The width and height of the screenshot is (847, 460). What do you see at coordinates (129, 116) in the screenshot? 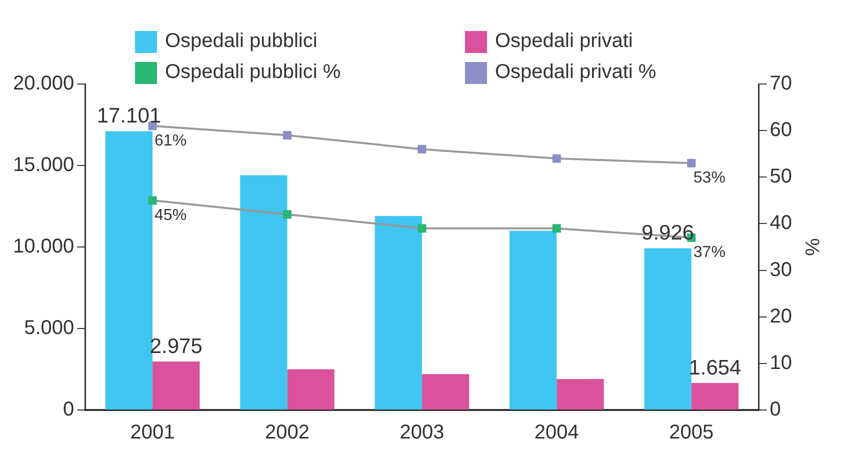
I see `data-label: 17.101` at bounding box center [129, 116].